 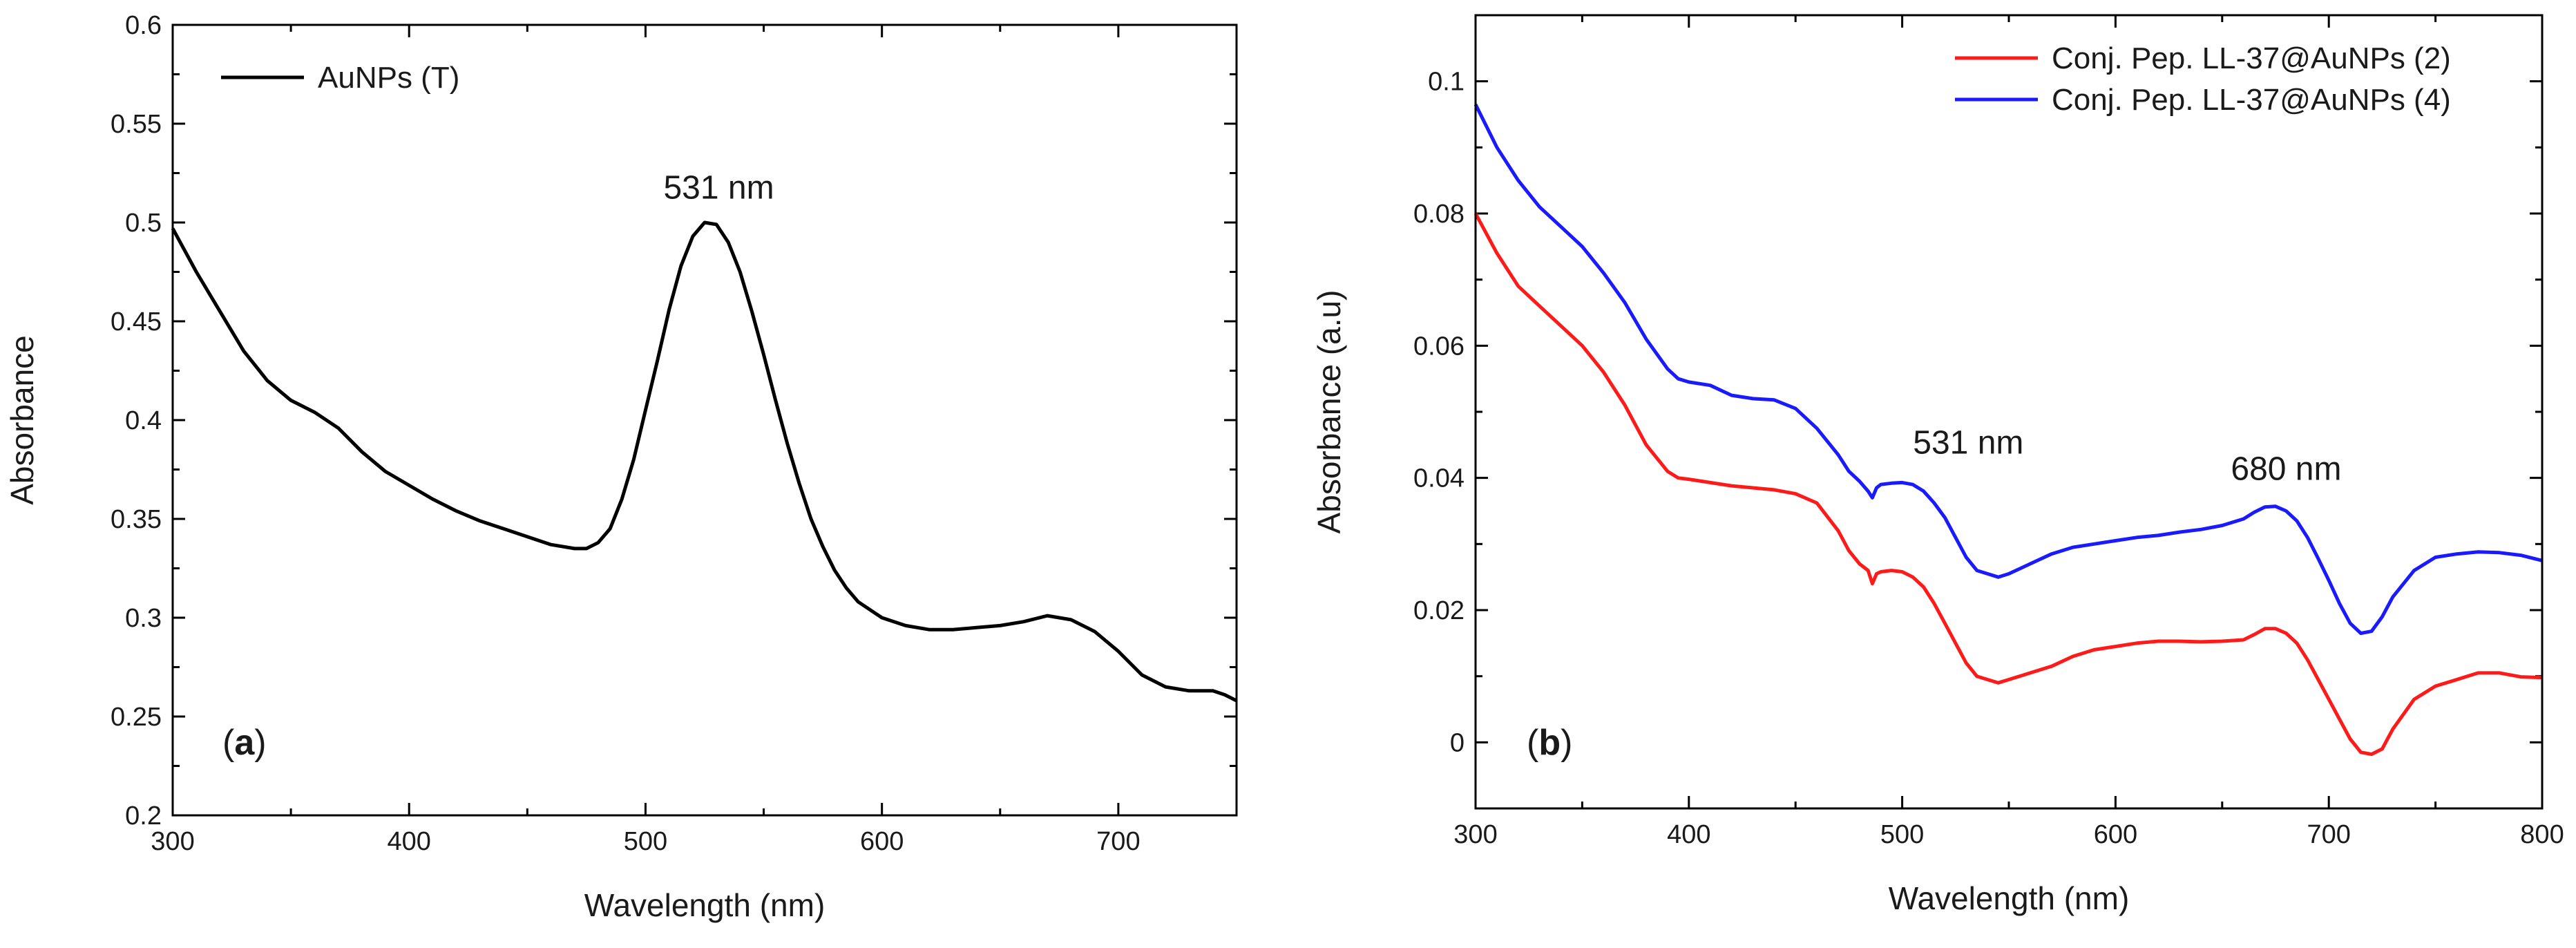 I want to click on panel-b-label-letter: b, so click(x=1549, y=743).